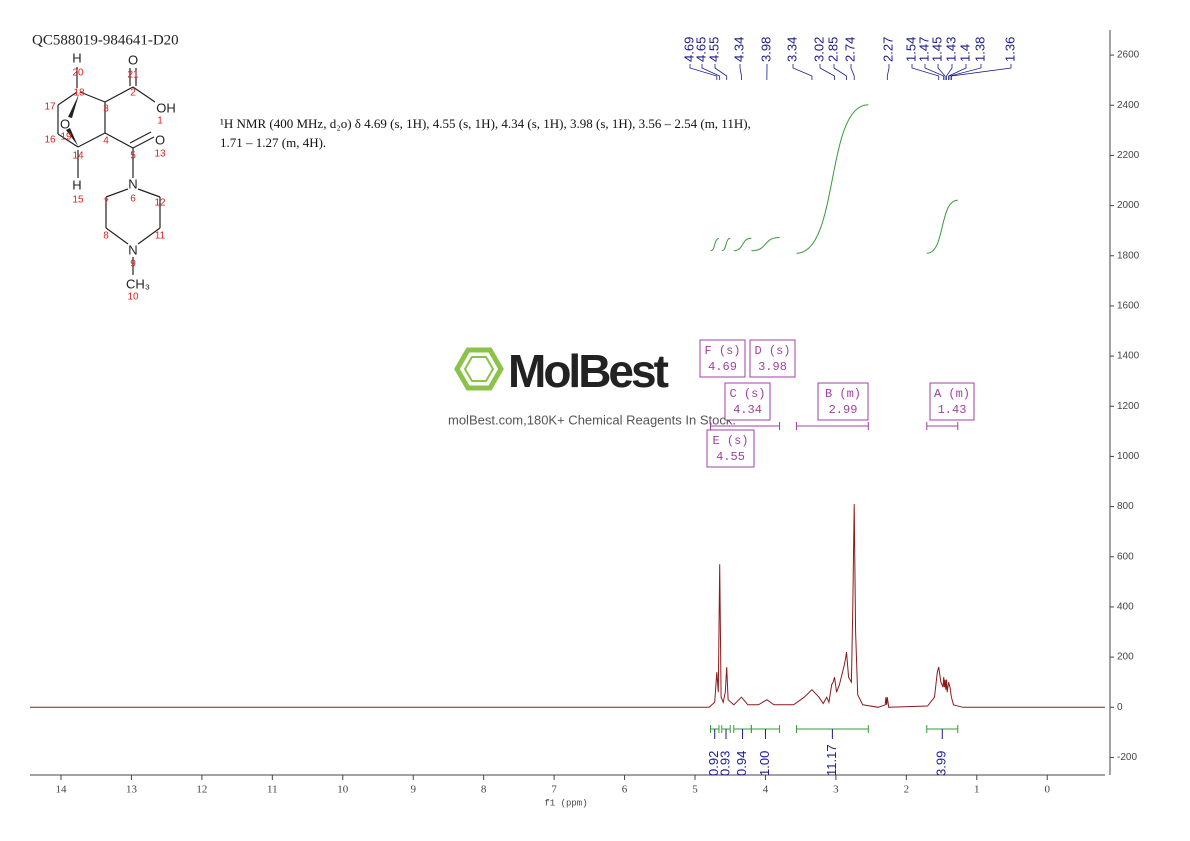  Describe the element at coordinates (132, 790) in the screenshot. I see `x-tick-label: 13` at that location.